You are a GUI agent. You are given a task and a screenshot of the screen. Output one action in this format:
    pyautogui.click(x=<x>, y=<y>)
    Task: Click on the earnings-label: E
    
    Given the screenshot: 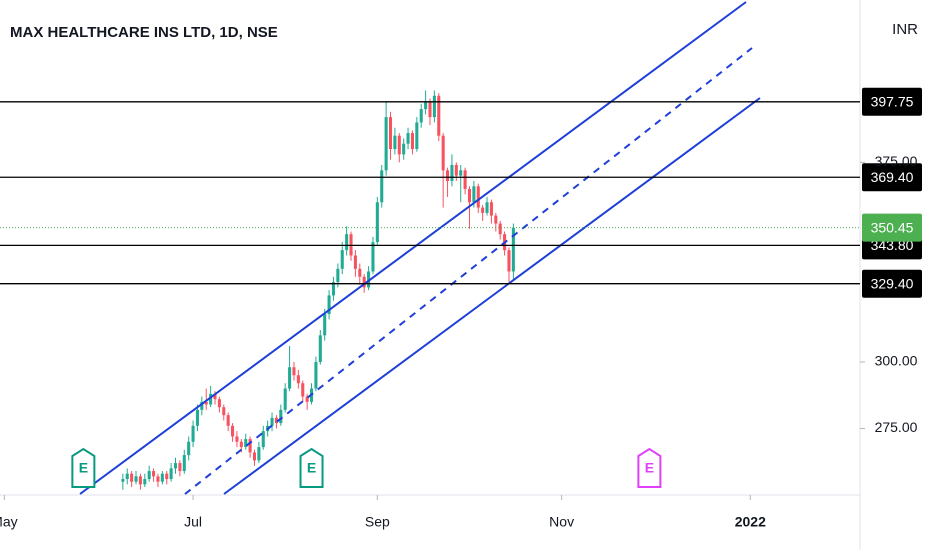 What is the action you would take?
    pyautogui.click(x=649, y=468)
    